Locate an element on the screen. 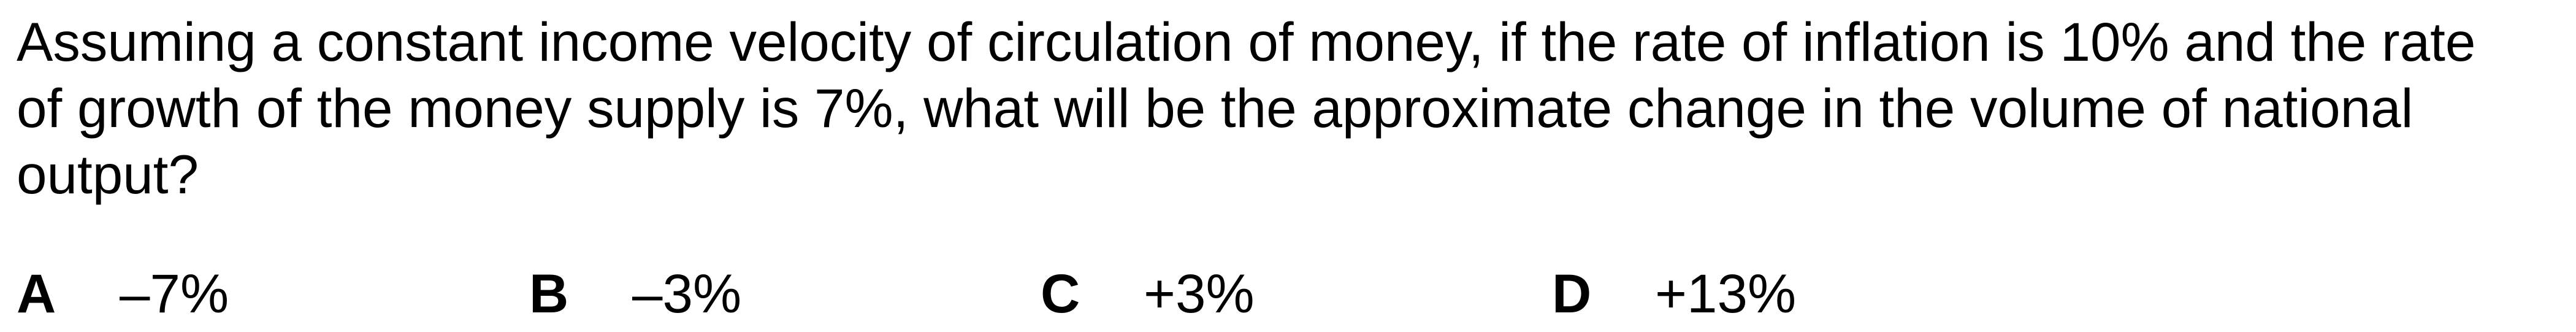  option-c: C +3% is located at coordinates (1148, 294).